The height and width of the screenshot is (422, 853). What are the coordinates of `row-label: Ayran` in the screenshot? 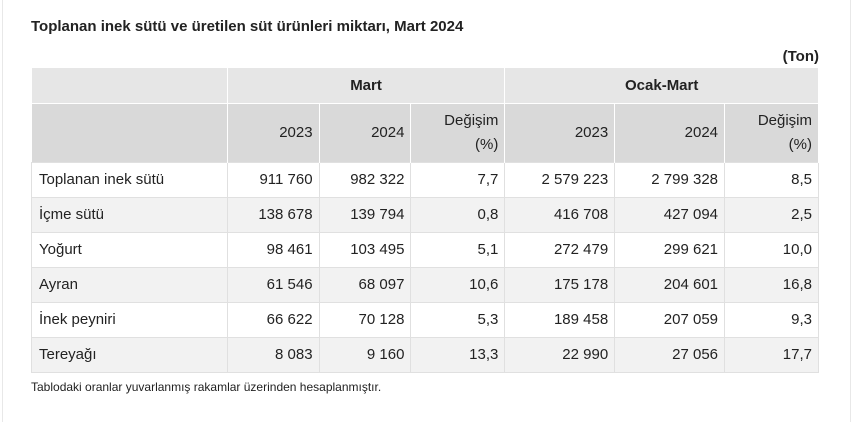 It's located at (129, 284).